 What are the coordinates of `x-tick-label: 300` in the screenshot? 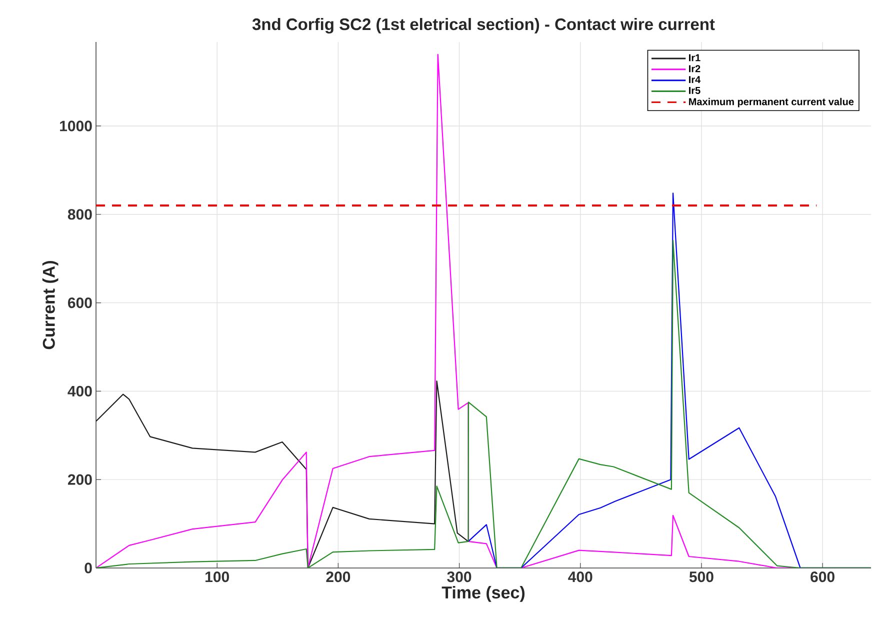 It's located at (459, 577).